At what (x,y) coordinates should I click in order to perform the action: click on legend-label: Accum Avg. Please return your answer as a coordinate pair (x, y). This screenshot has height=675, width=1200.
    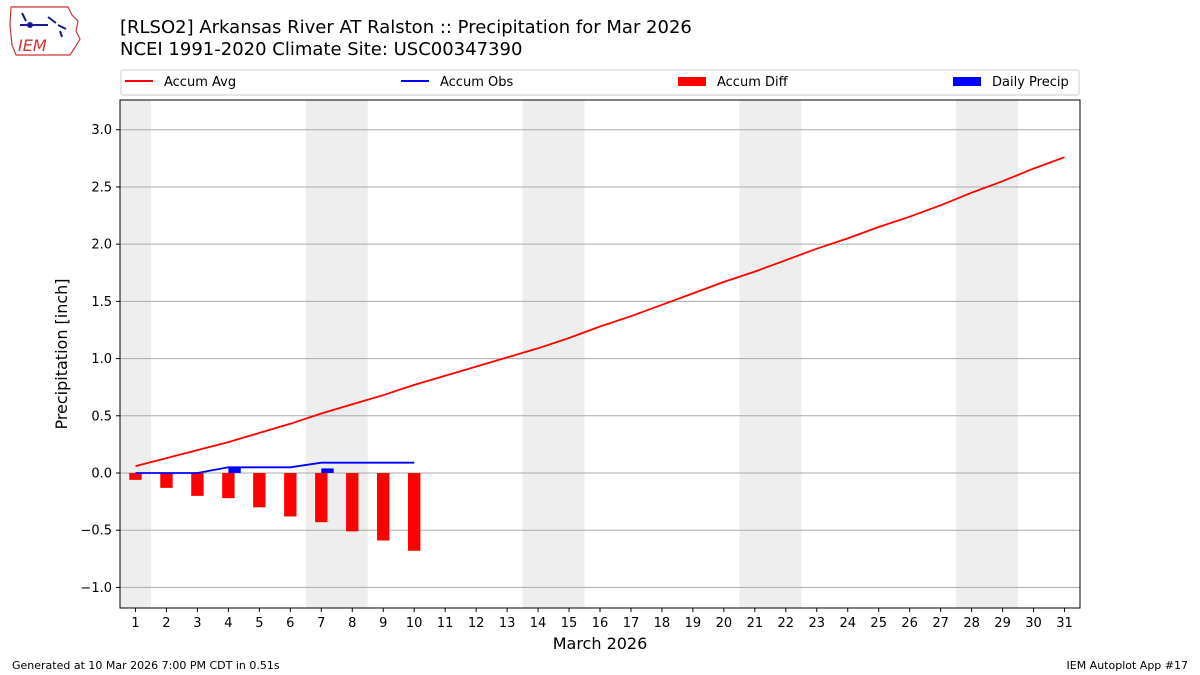
    Looking at the image, I should click on (200, 82).